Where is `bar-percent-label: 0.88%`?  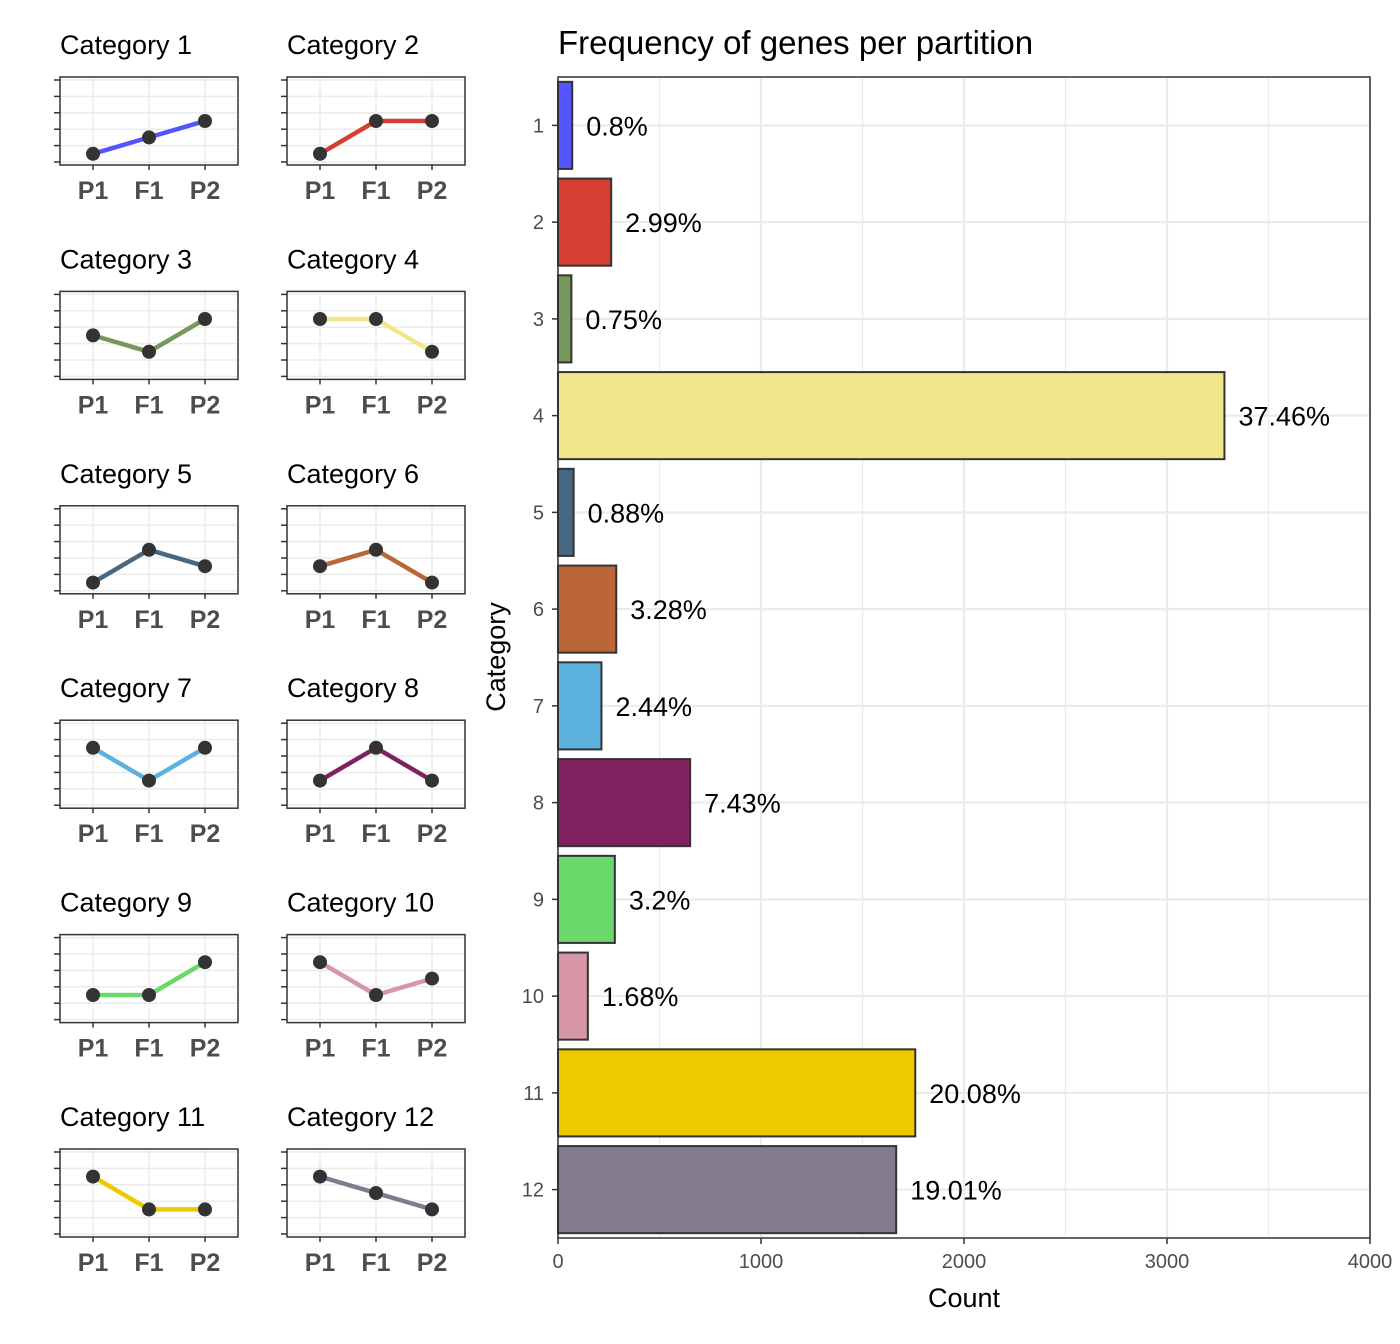
bar-percent-label: 0.88% is located at coordinates (626, 513).